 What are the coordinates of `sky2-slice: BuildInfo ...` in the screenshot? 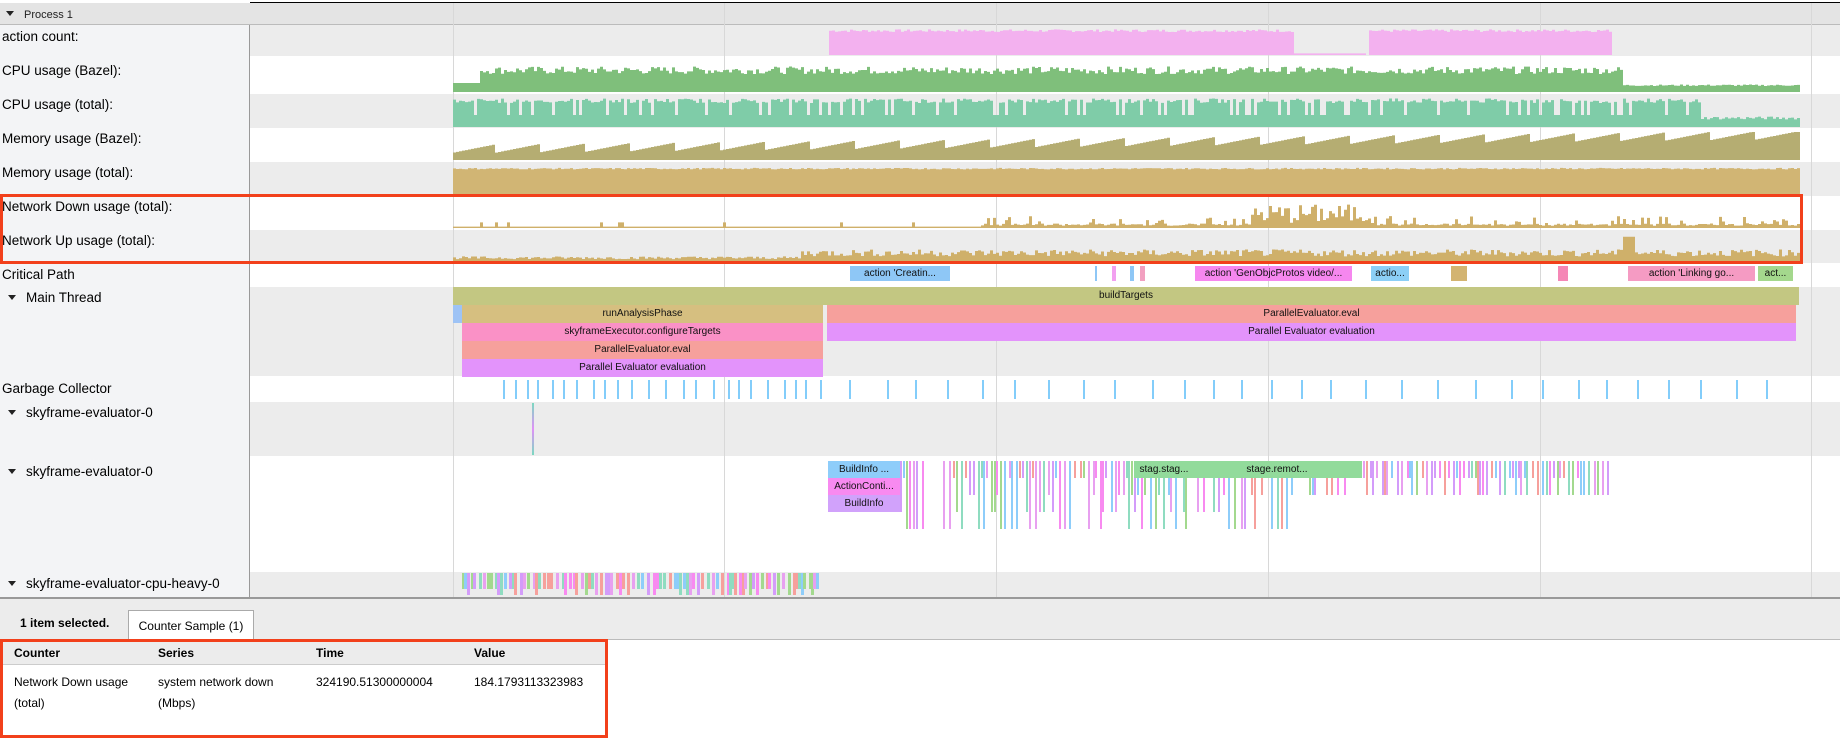 It's located at (864, 469).